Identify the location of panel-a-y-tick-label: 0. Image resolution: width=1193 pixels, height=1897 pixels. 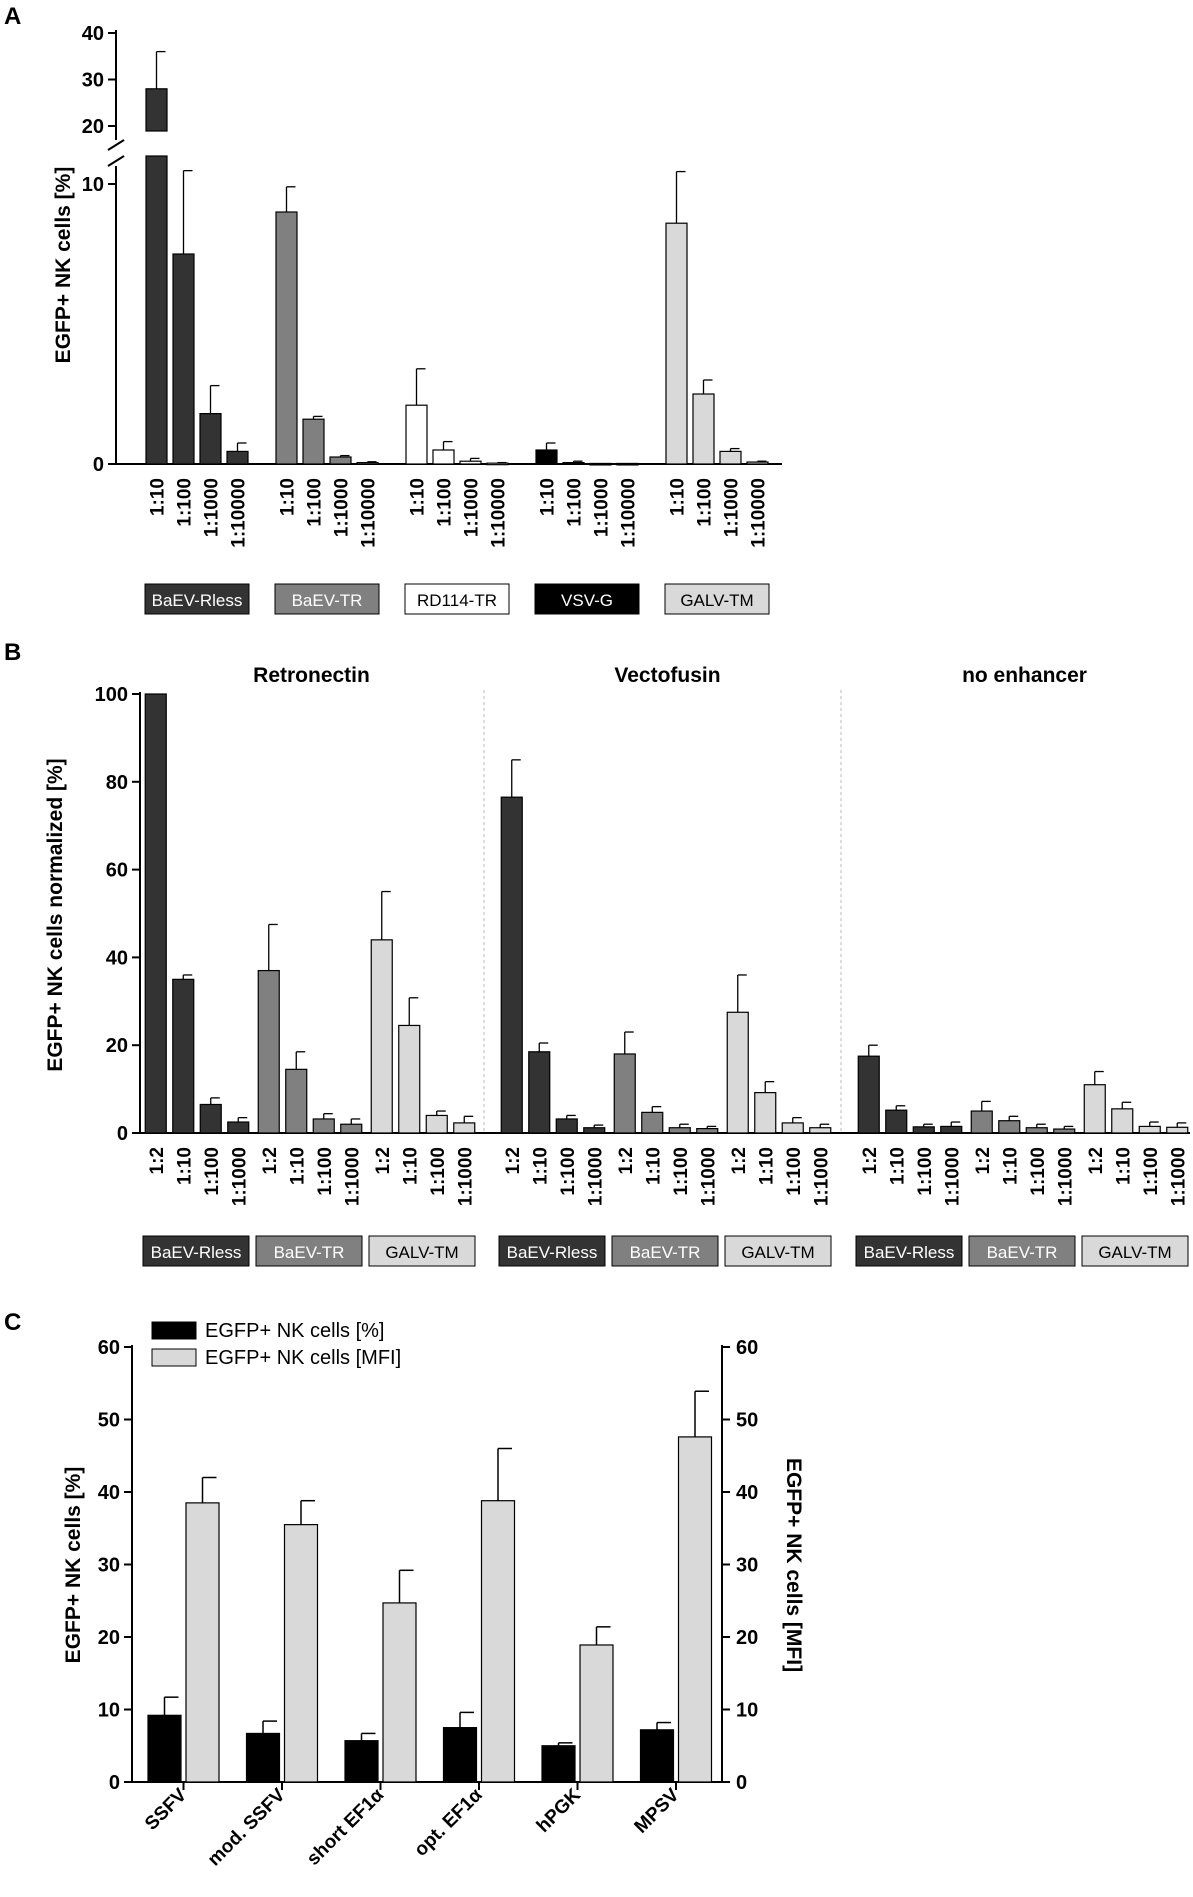
(98, 465).